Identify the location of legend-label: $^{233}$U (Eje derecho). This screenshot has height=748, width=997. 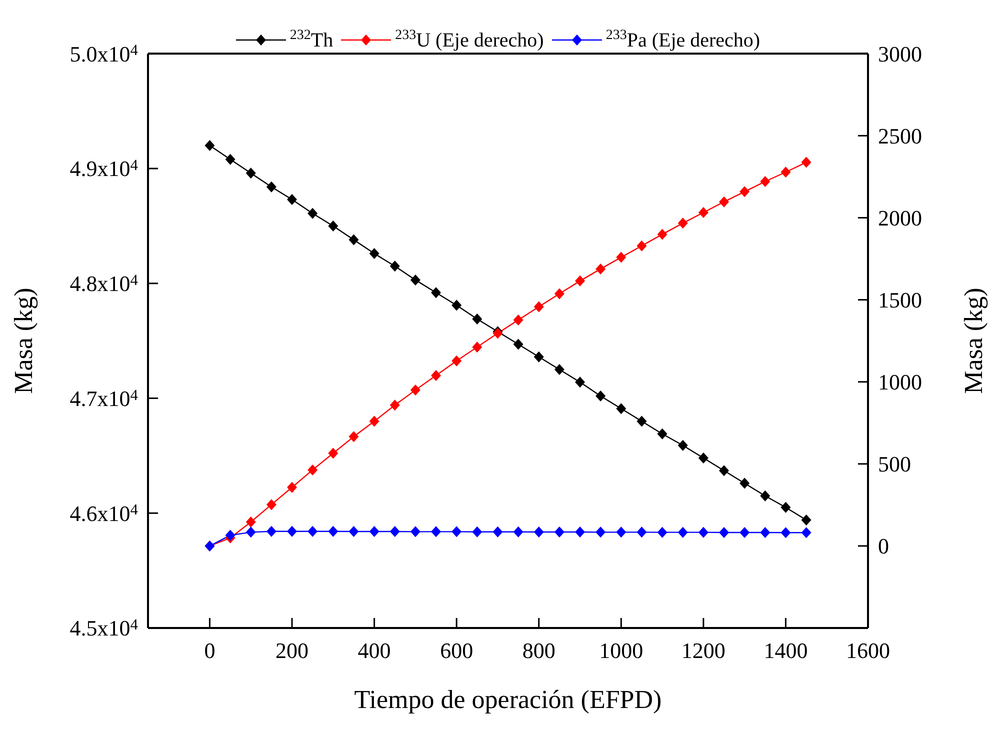
(469, 40).